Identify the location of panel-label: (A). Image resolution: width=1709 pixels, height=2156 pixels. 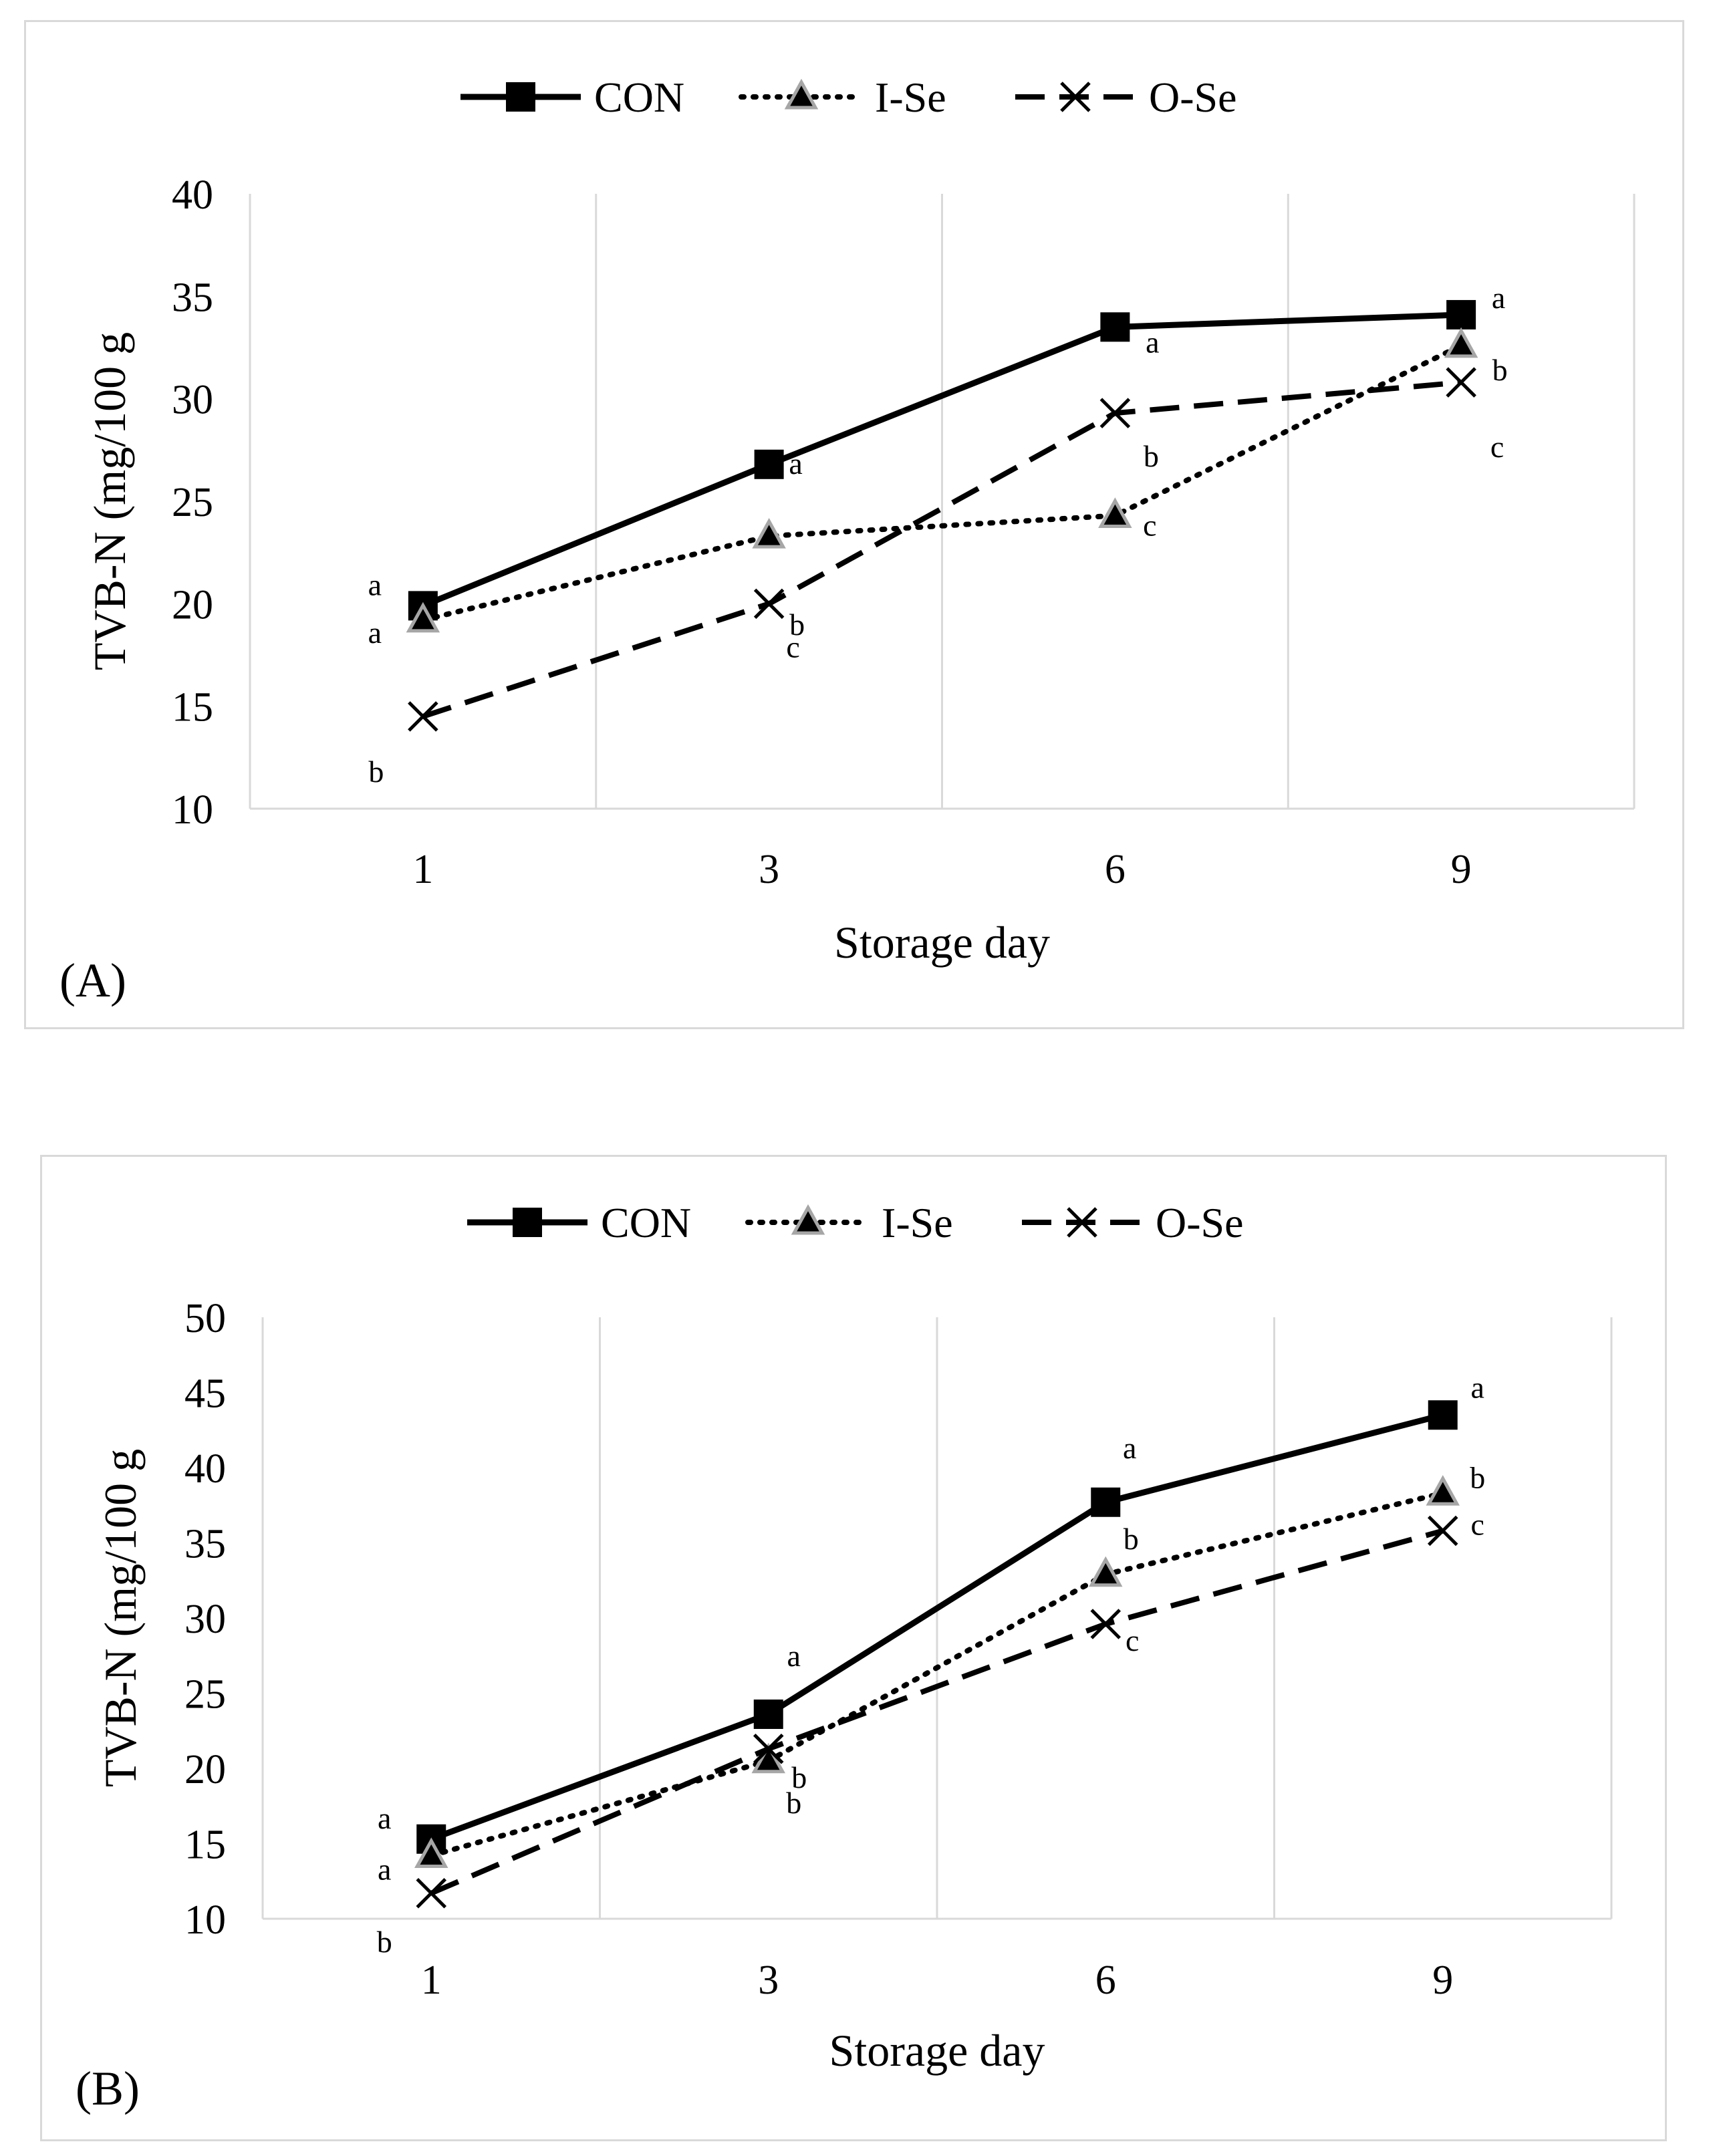
(93, 980).